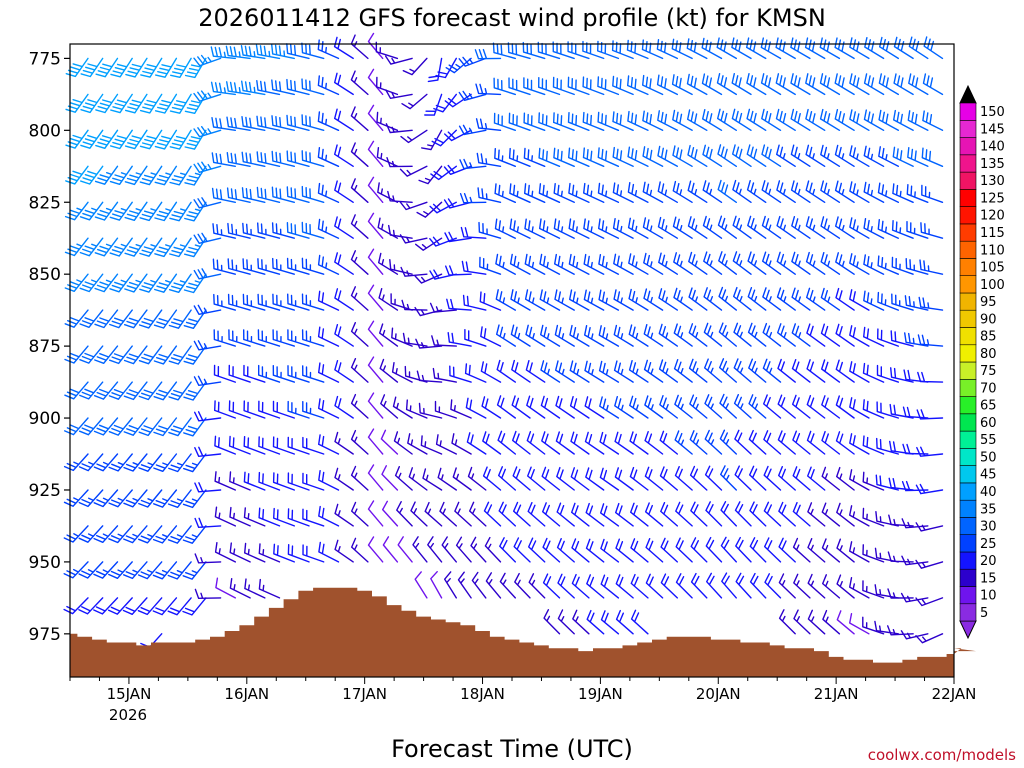 This screenshot has height=768, width=1024. What do you see at coordinates (45, 203) in the screenshot?
I see `y-tick-label: 825` at bounding box center [45, 203].